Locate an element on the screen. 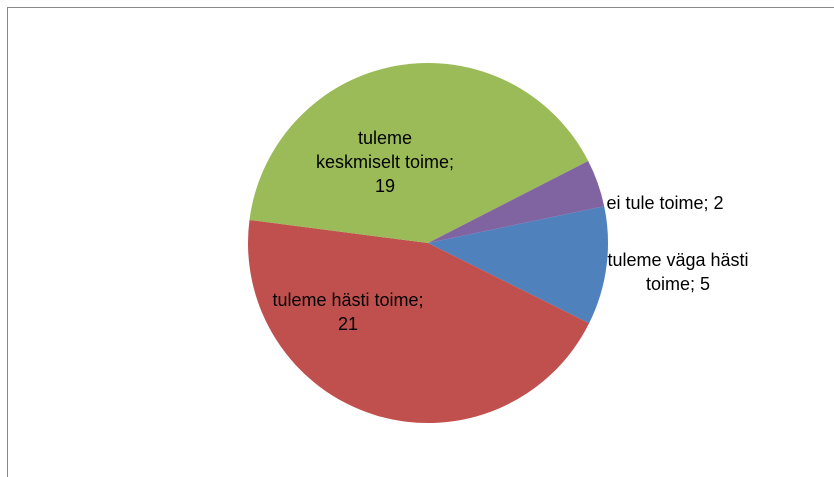 The width and height of the screenshot is (834, 477). data-label: tuleme väga hästi toime; 5 is located at coordinates (678, 272).